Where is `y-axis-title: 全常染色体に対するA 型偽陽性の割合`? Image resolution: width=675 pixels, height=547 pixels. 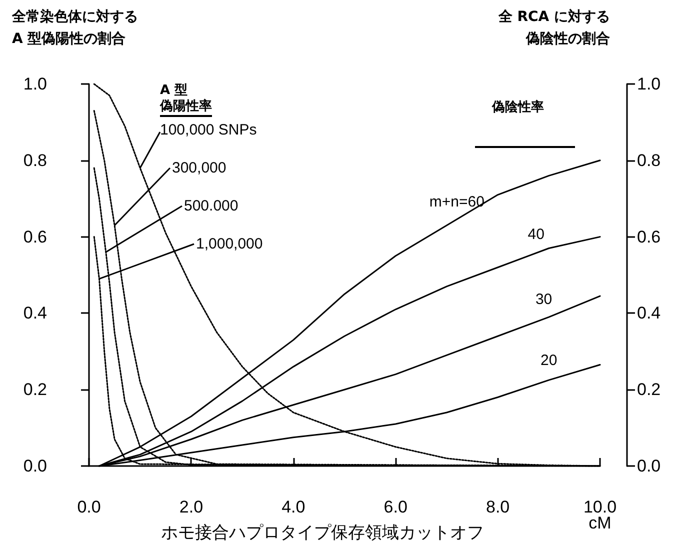
y-axis-title: 全常染色体に対するA 型偽陽性の割合 is located at coordinates (75, 29).